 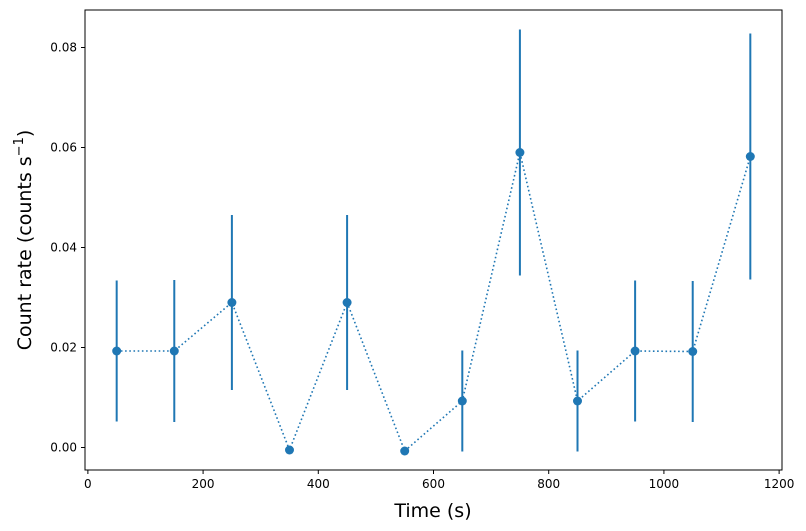 I want to click on x-axis-title: Time (s), so click(x=432, y=511).